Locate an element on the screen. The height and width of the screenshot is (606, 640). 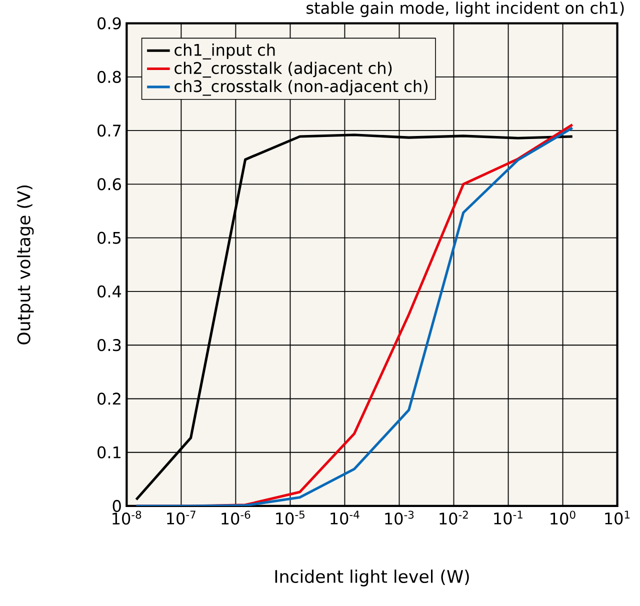
x-axis-title: Incident light level (W) is located at coordinates (372, 578).